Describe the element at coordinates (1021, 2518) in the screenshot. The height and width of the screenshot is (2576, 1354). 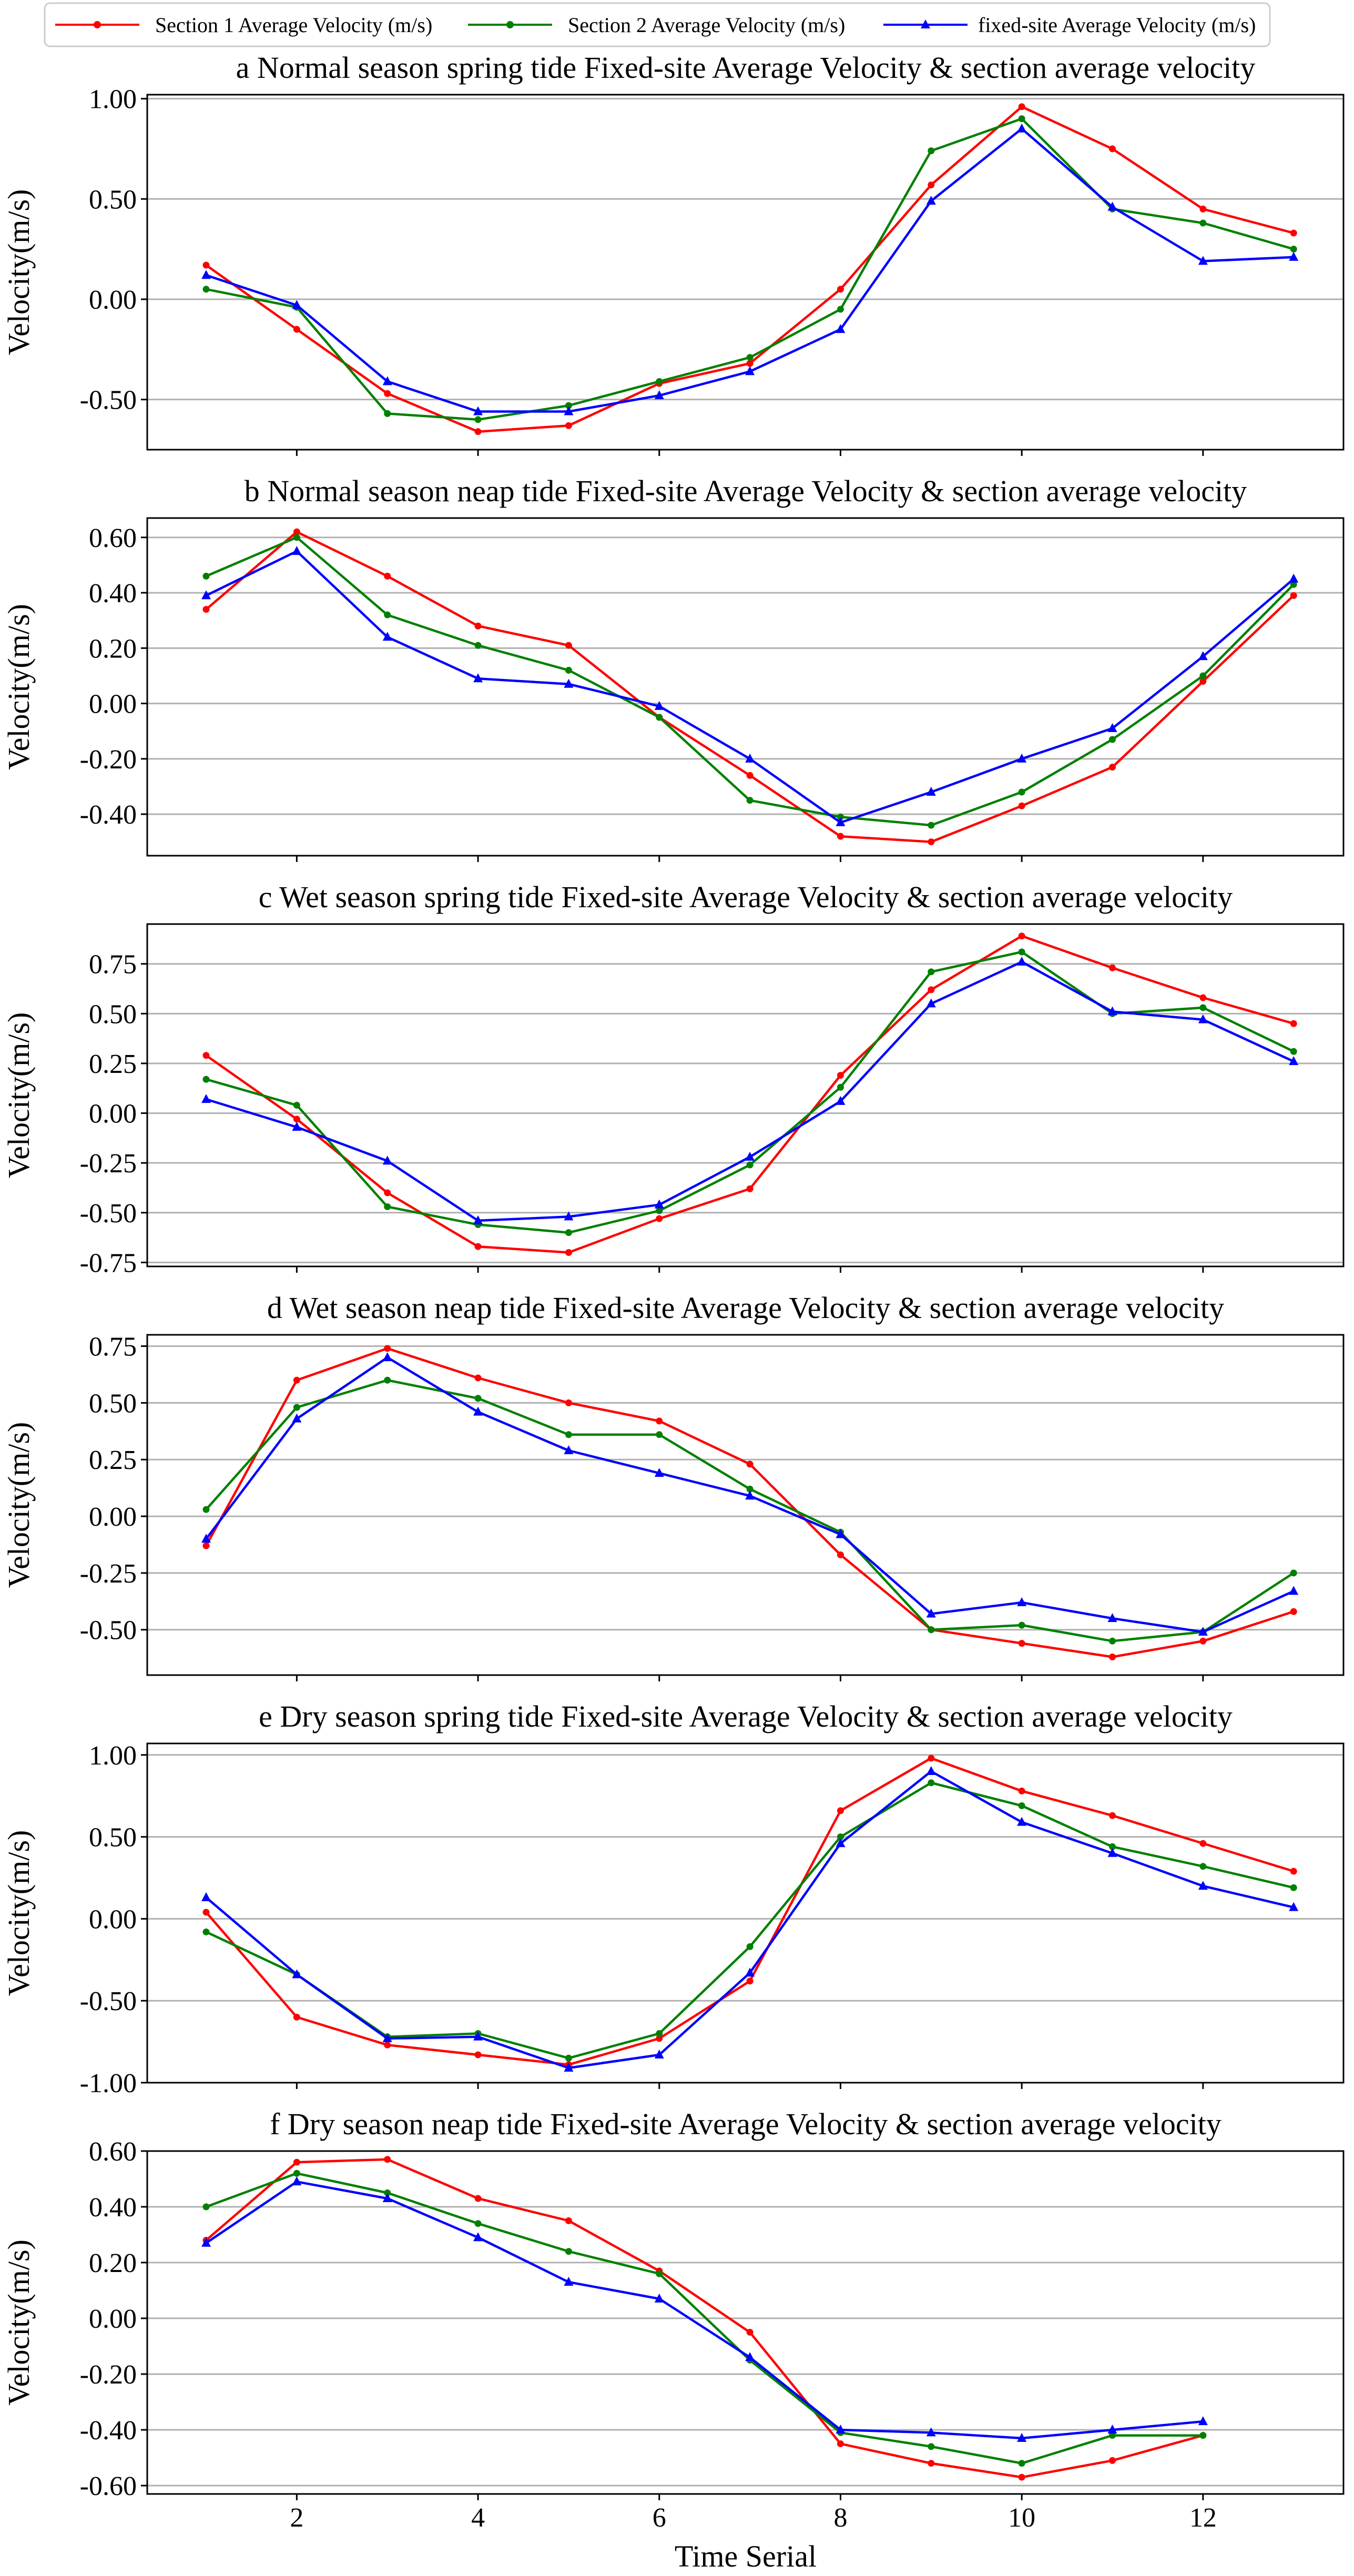
I see `x-tick-label: 10` at that location.